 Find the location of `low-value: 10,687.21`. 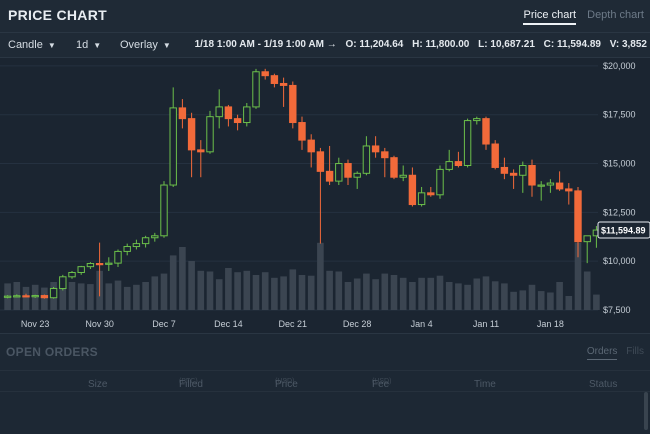

low-value: 10,687.21 is located at coordinates (512, 44).